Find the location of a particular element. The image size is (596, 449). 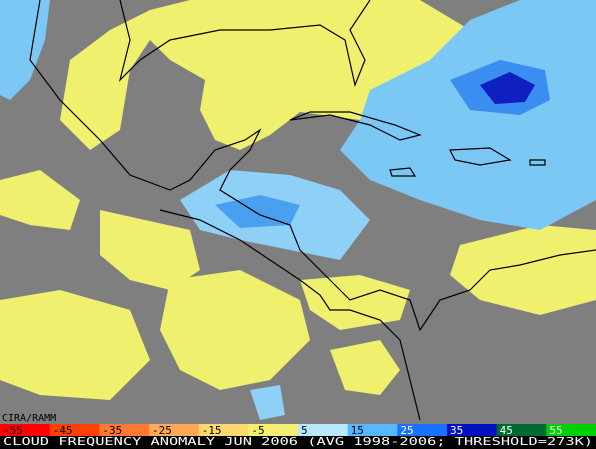

colorbar-label: -45 is located at coordinates (63, 430).